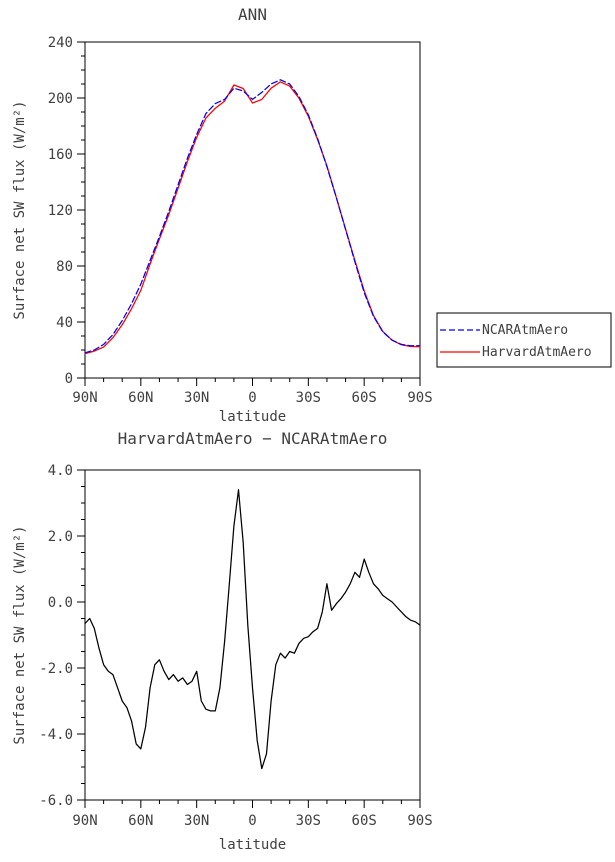  Describe the element at coordinates (64, 323) in the screenshot. I see `y-tick-label: 40` at that location.